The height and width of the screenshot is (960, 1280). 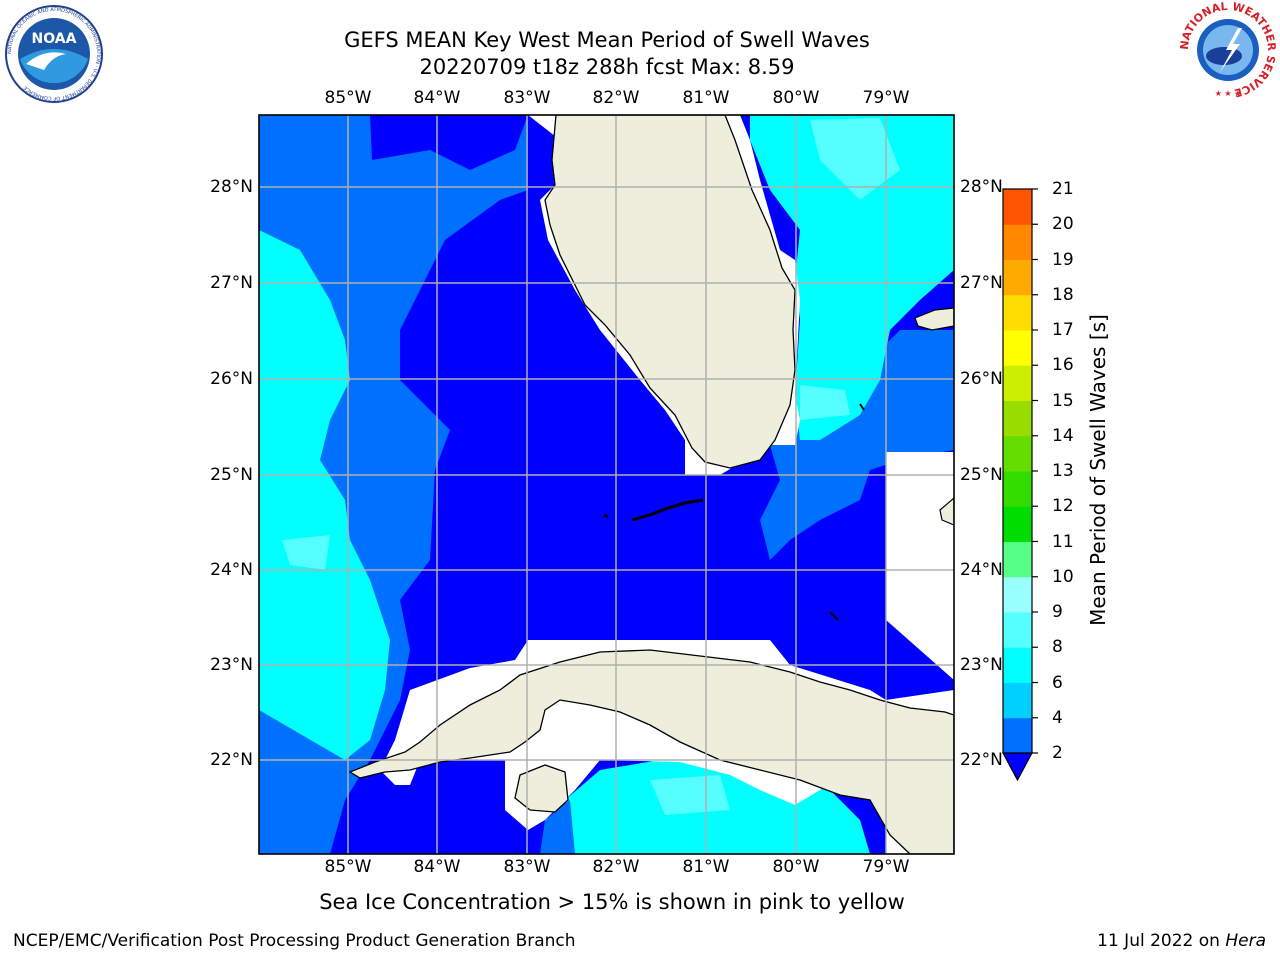 I want to click on lon-tick-bottom: 82°W, so click(x=616, y=867).